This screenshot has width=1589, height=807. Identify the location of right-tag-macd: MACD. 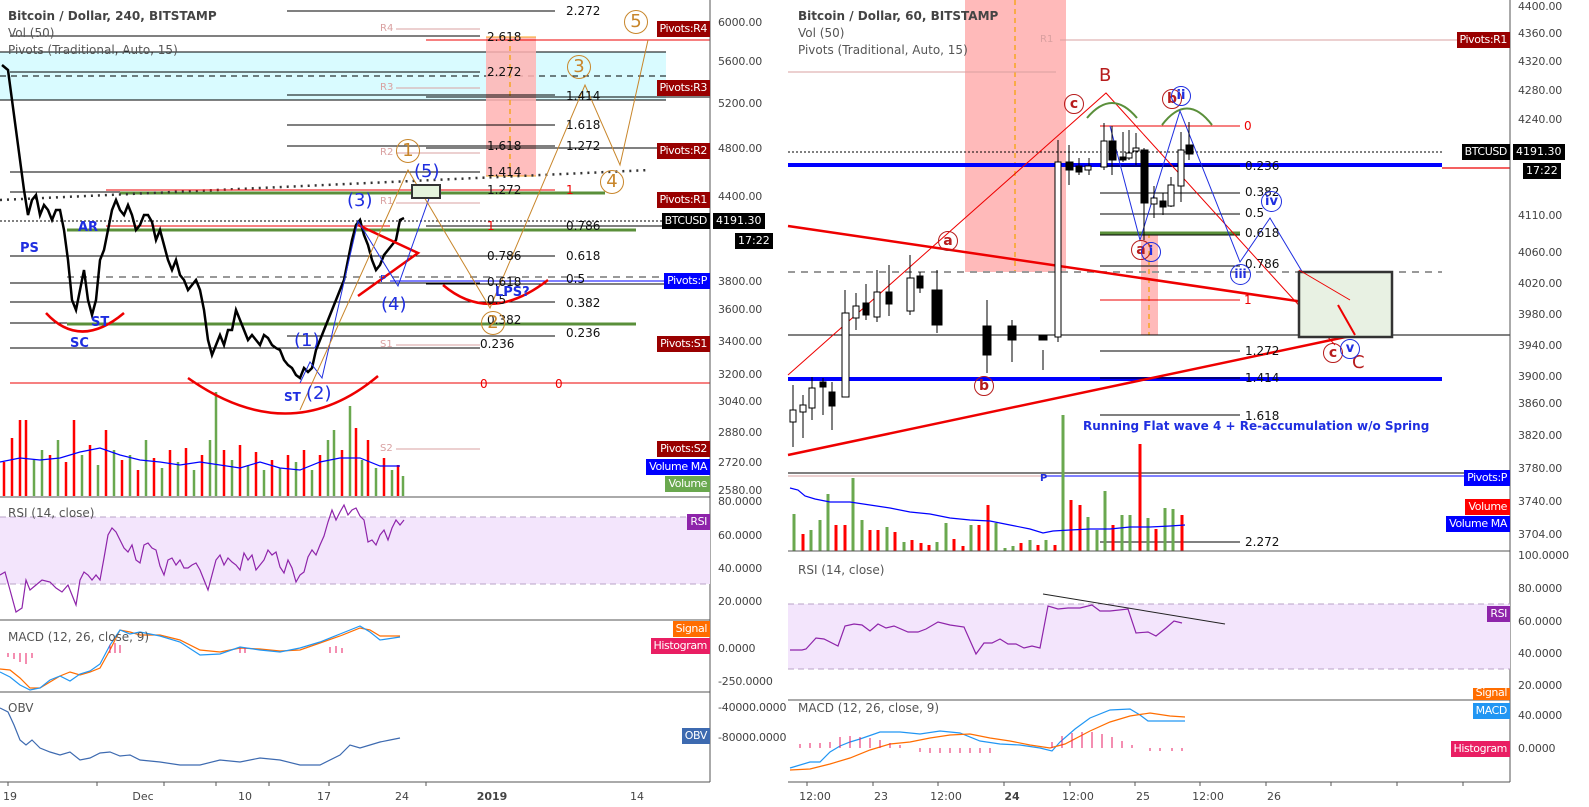
(1491, 711).